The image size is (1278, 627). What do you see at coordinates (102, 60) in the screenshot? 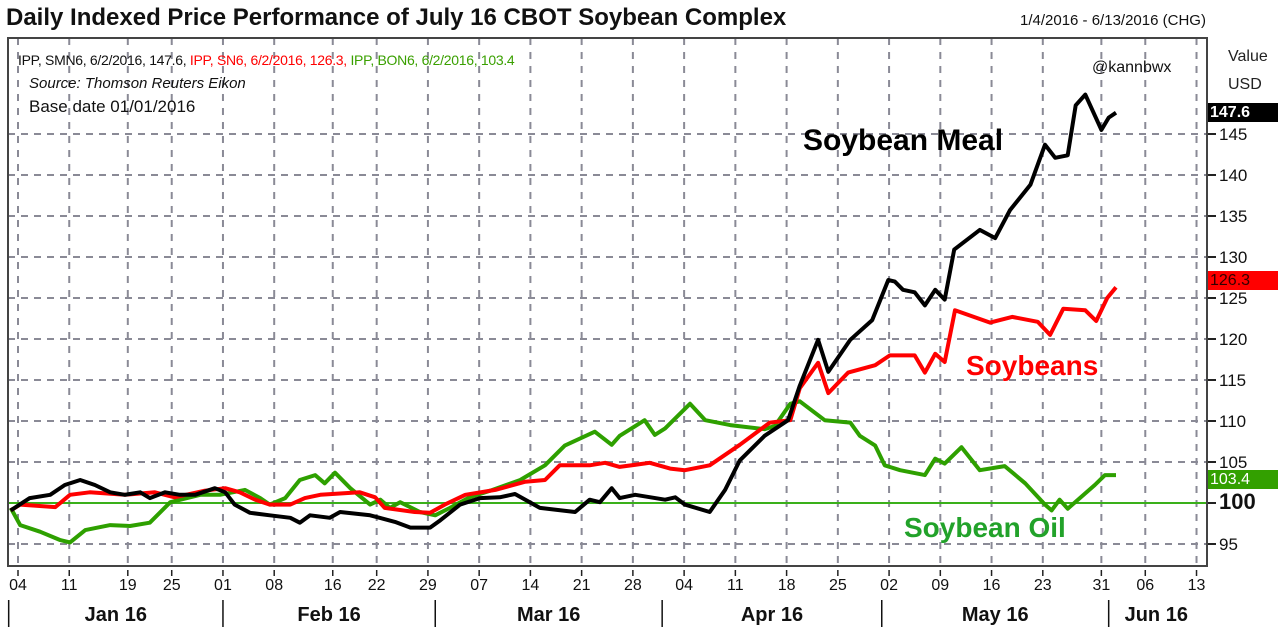
I see `legend-entry-meal: IPP, SMN6, 6/2/2016, 147.6,` at bounding box center [102, 60].